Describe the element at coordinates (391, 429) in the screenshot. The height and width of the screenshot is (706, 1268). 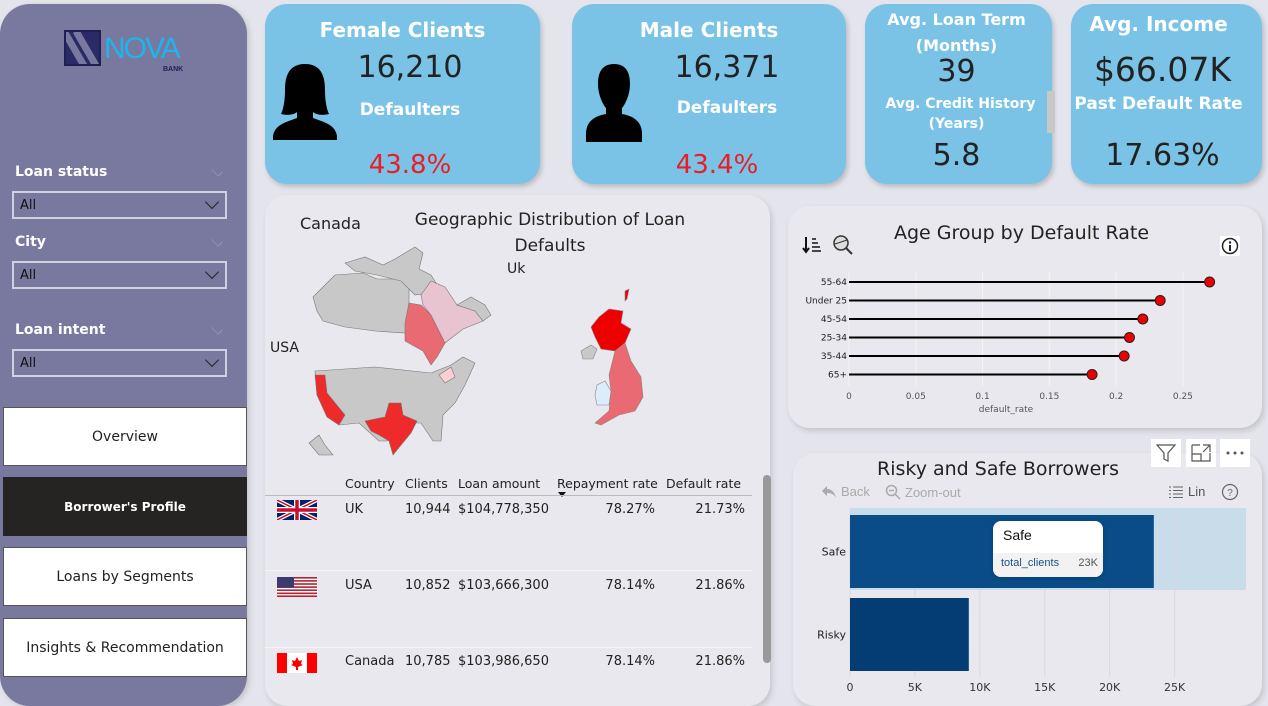
I see `texas-region` at that location.